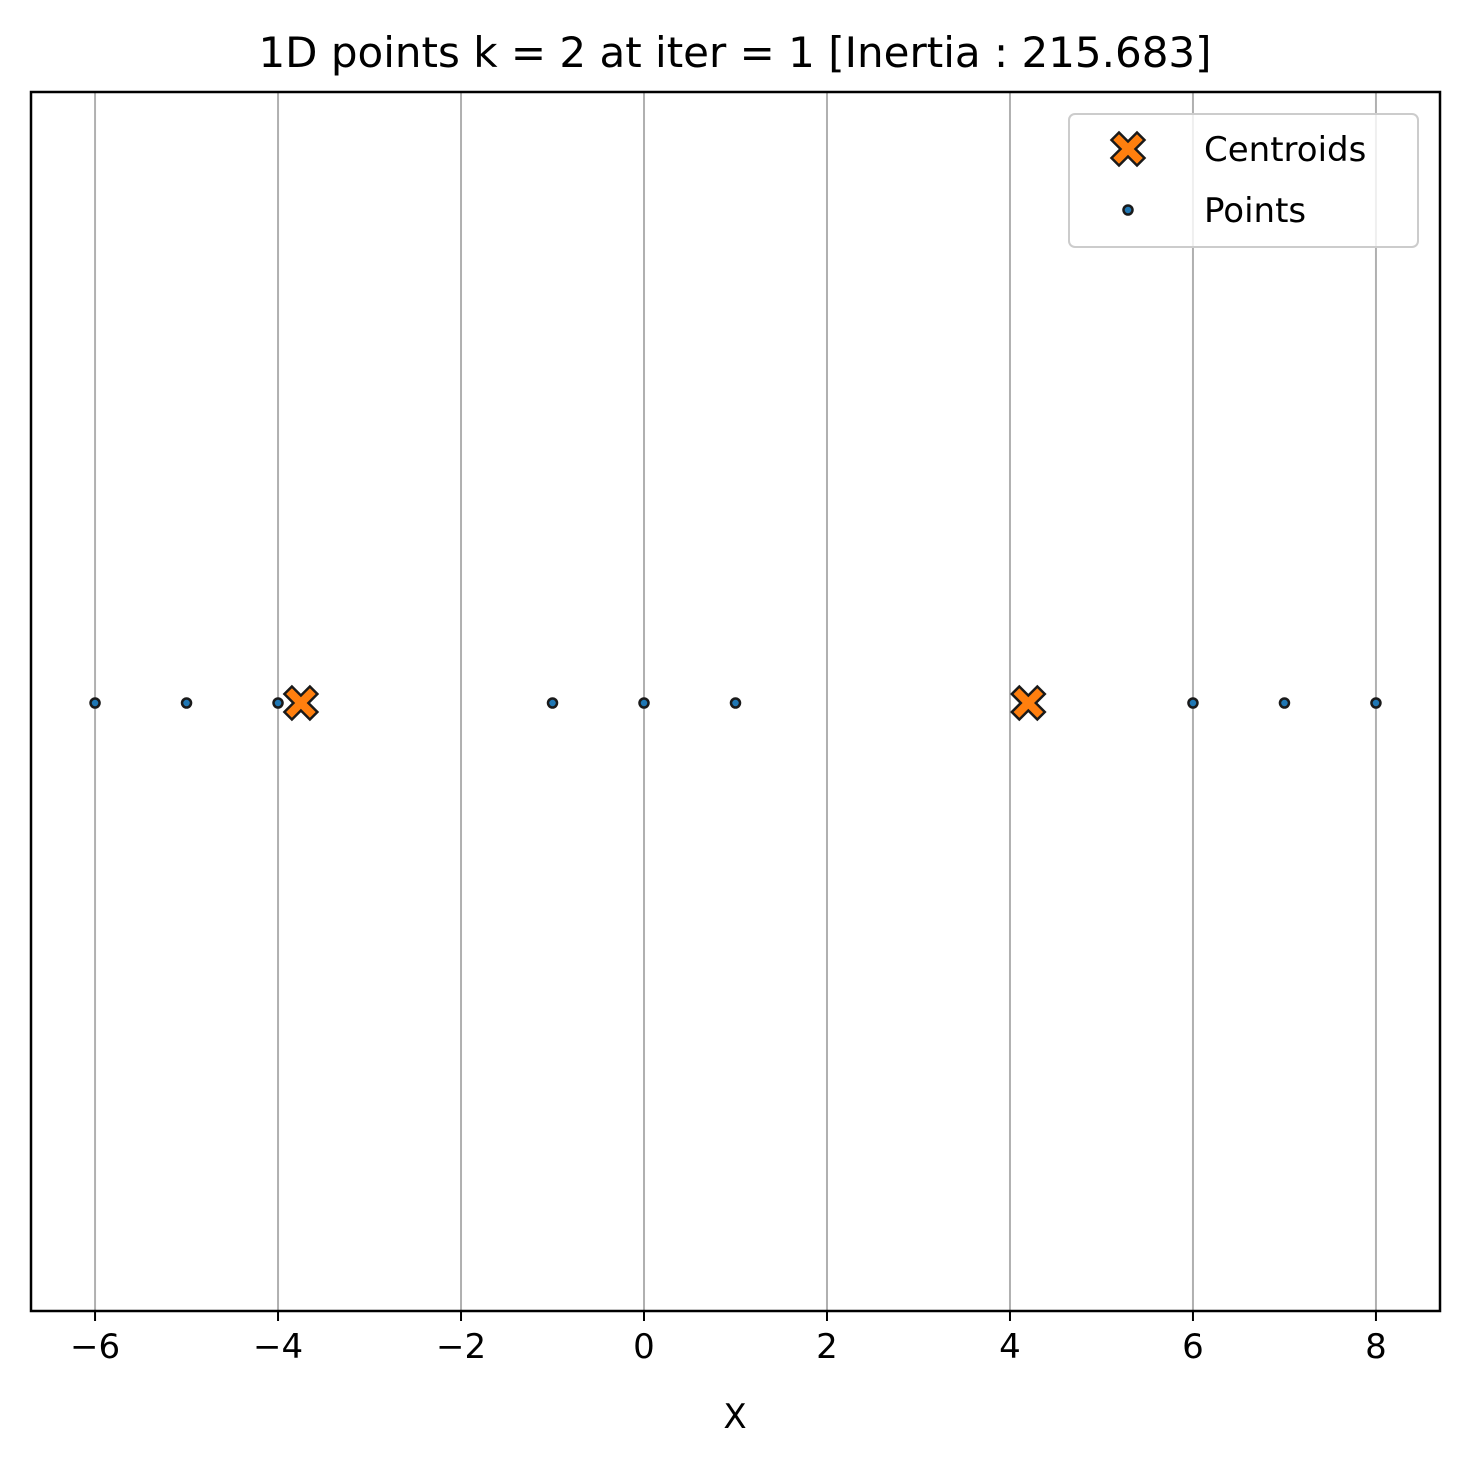 This screenshot has width=1470, height=1468. Describe the element at coordinates (827, 1347) in the screenshot. I see `x-tick-label: 2` at that location.